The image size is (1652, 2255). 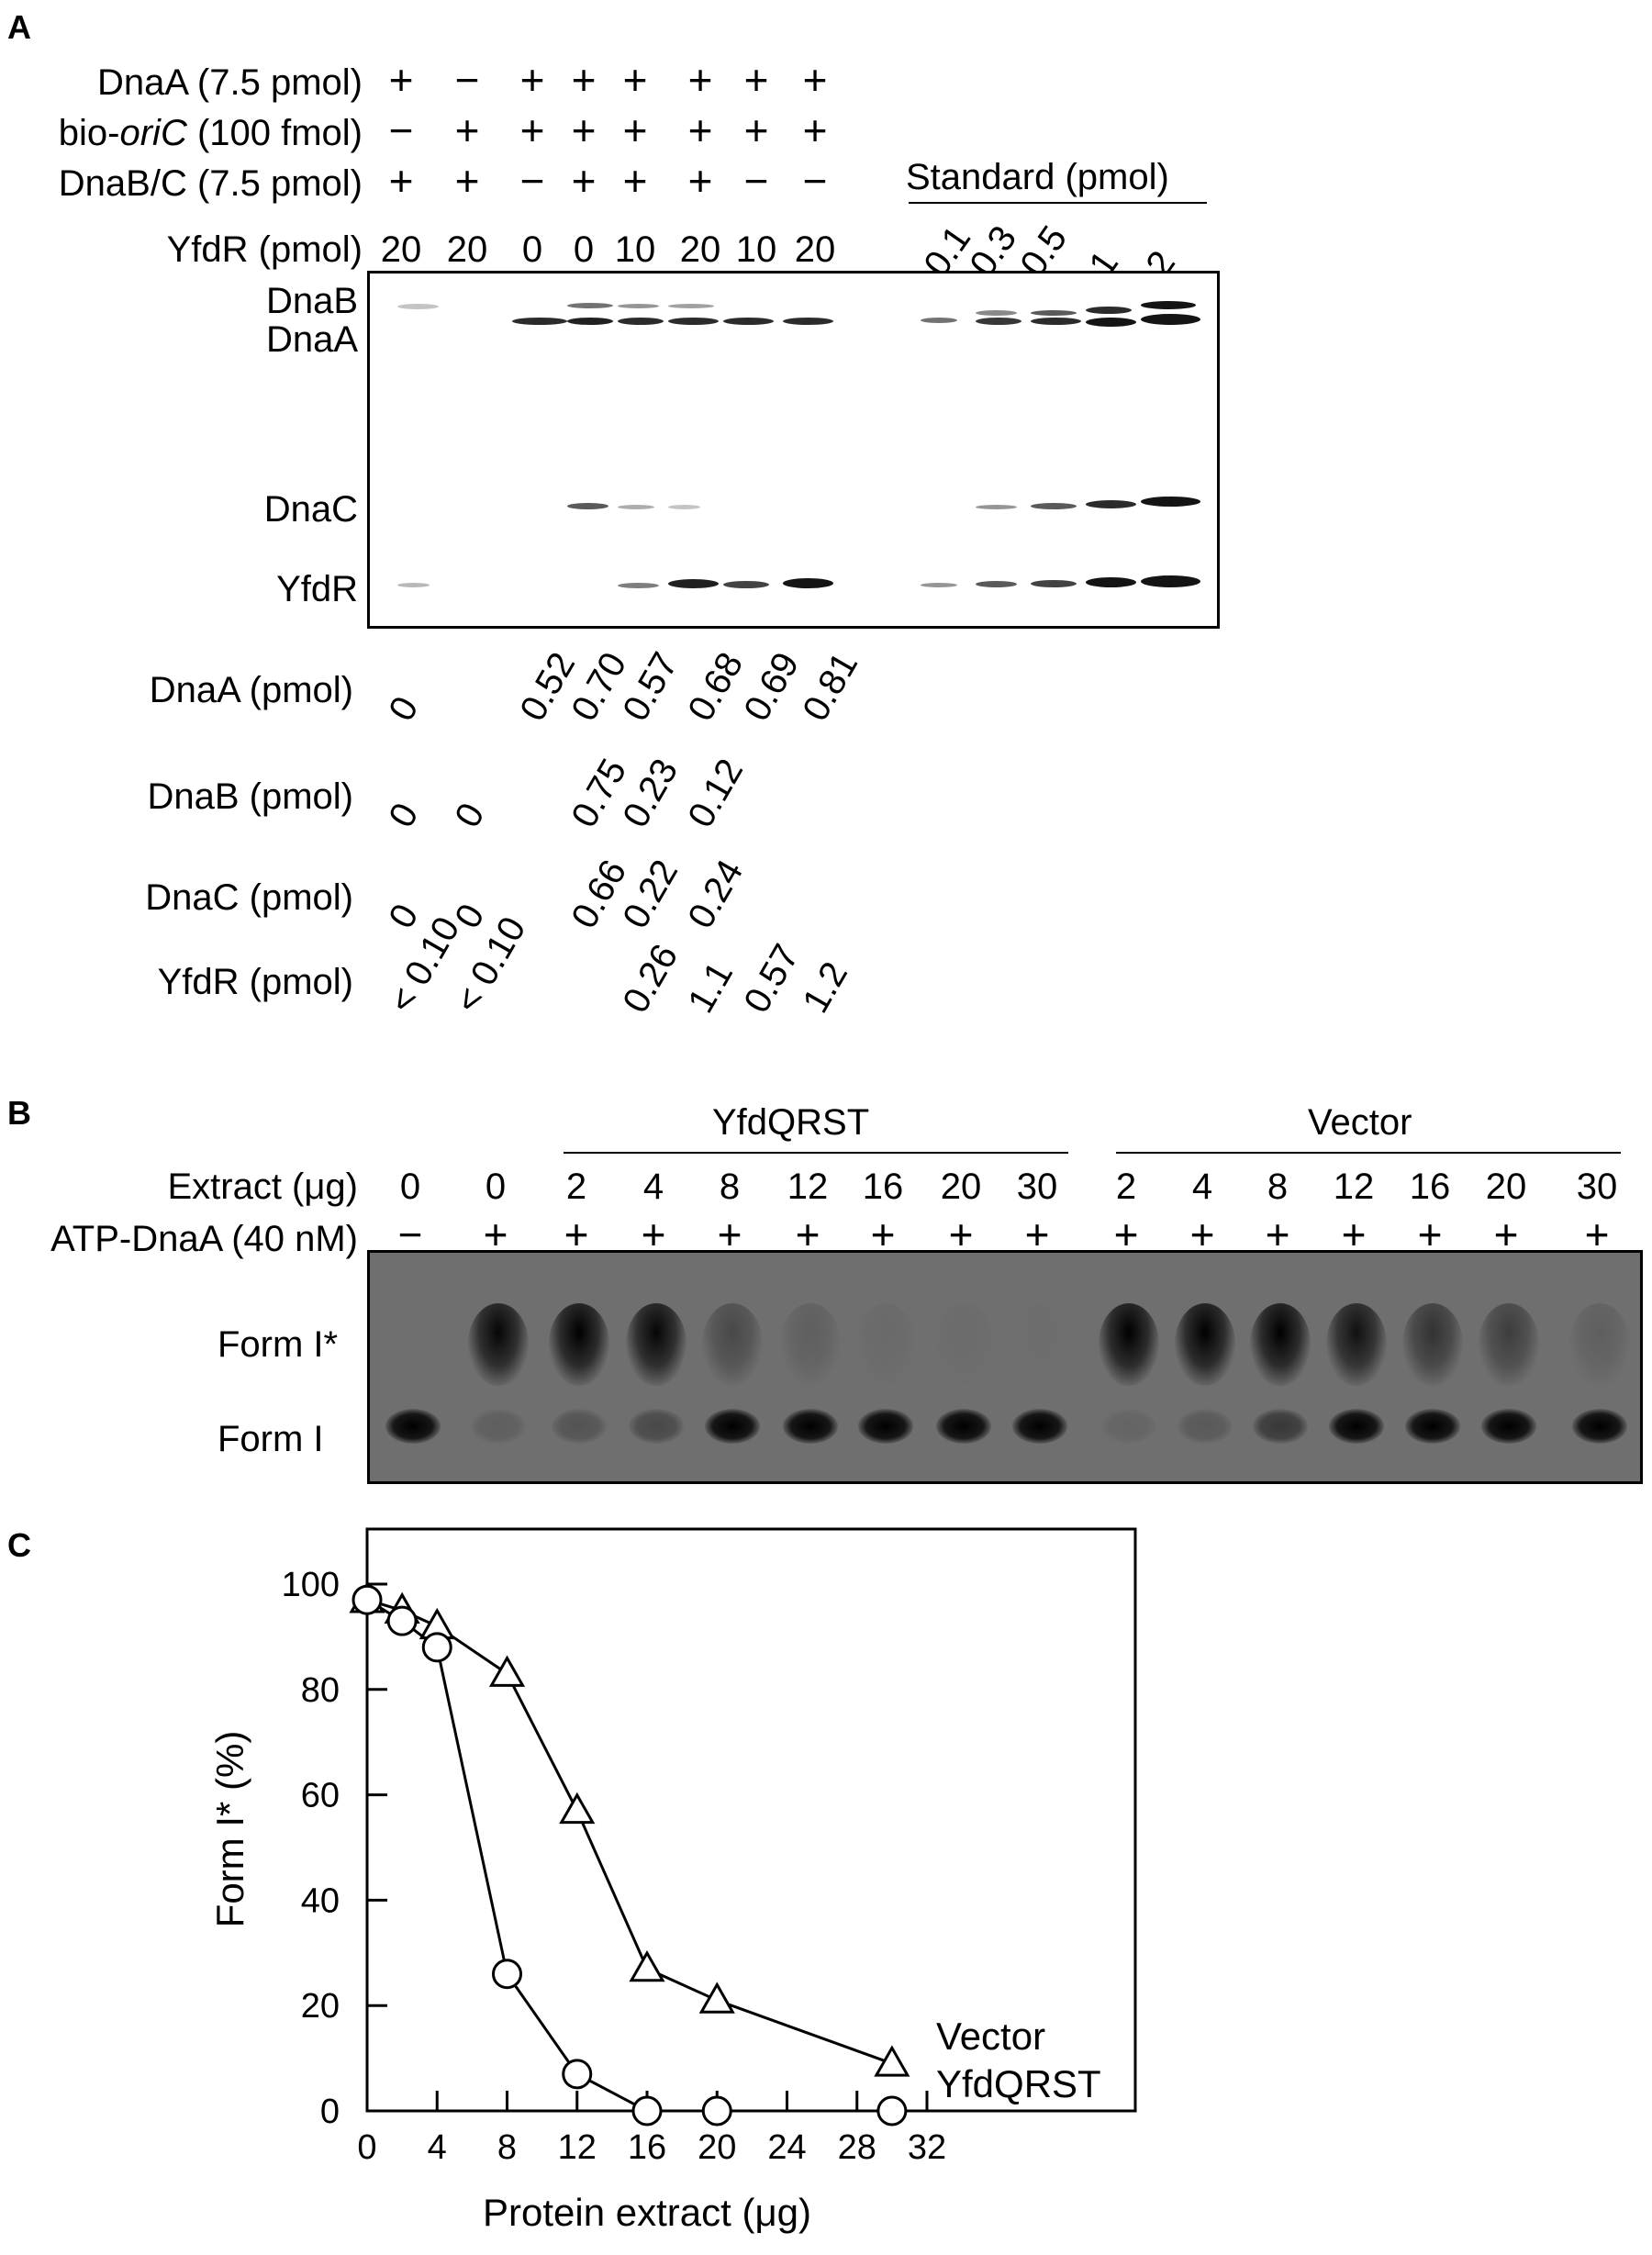 What do you see at coordinates (772, 686) in the screenshot?
I see `quant-value: 0.69` at bounding box center [772, 686].